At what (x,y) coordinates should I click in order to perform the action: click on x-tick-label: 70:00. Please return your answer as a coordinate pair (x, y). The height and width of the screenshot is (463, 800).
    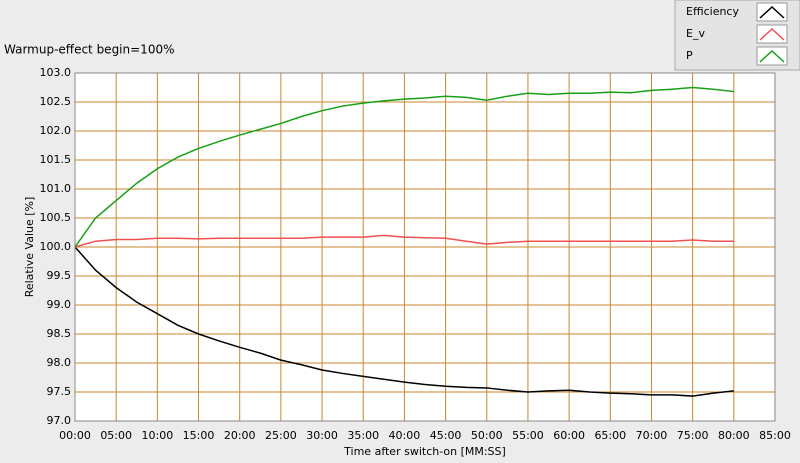
    Looking at the image, I should click on (652, 435).